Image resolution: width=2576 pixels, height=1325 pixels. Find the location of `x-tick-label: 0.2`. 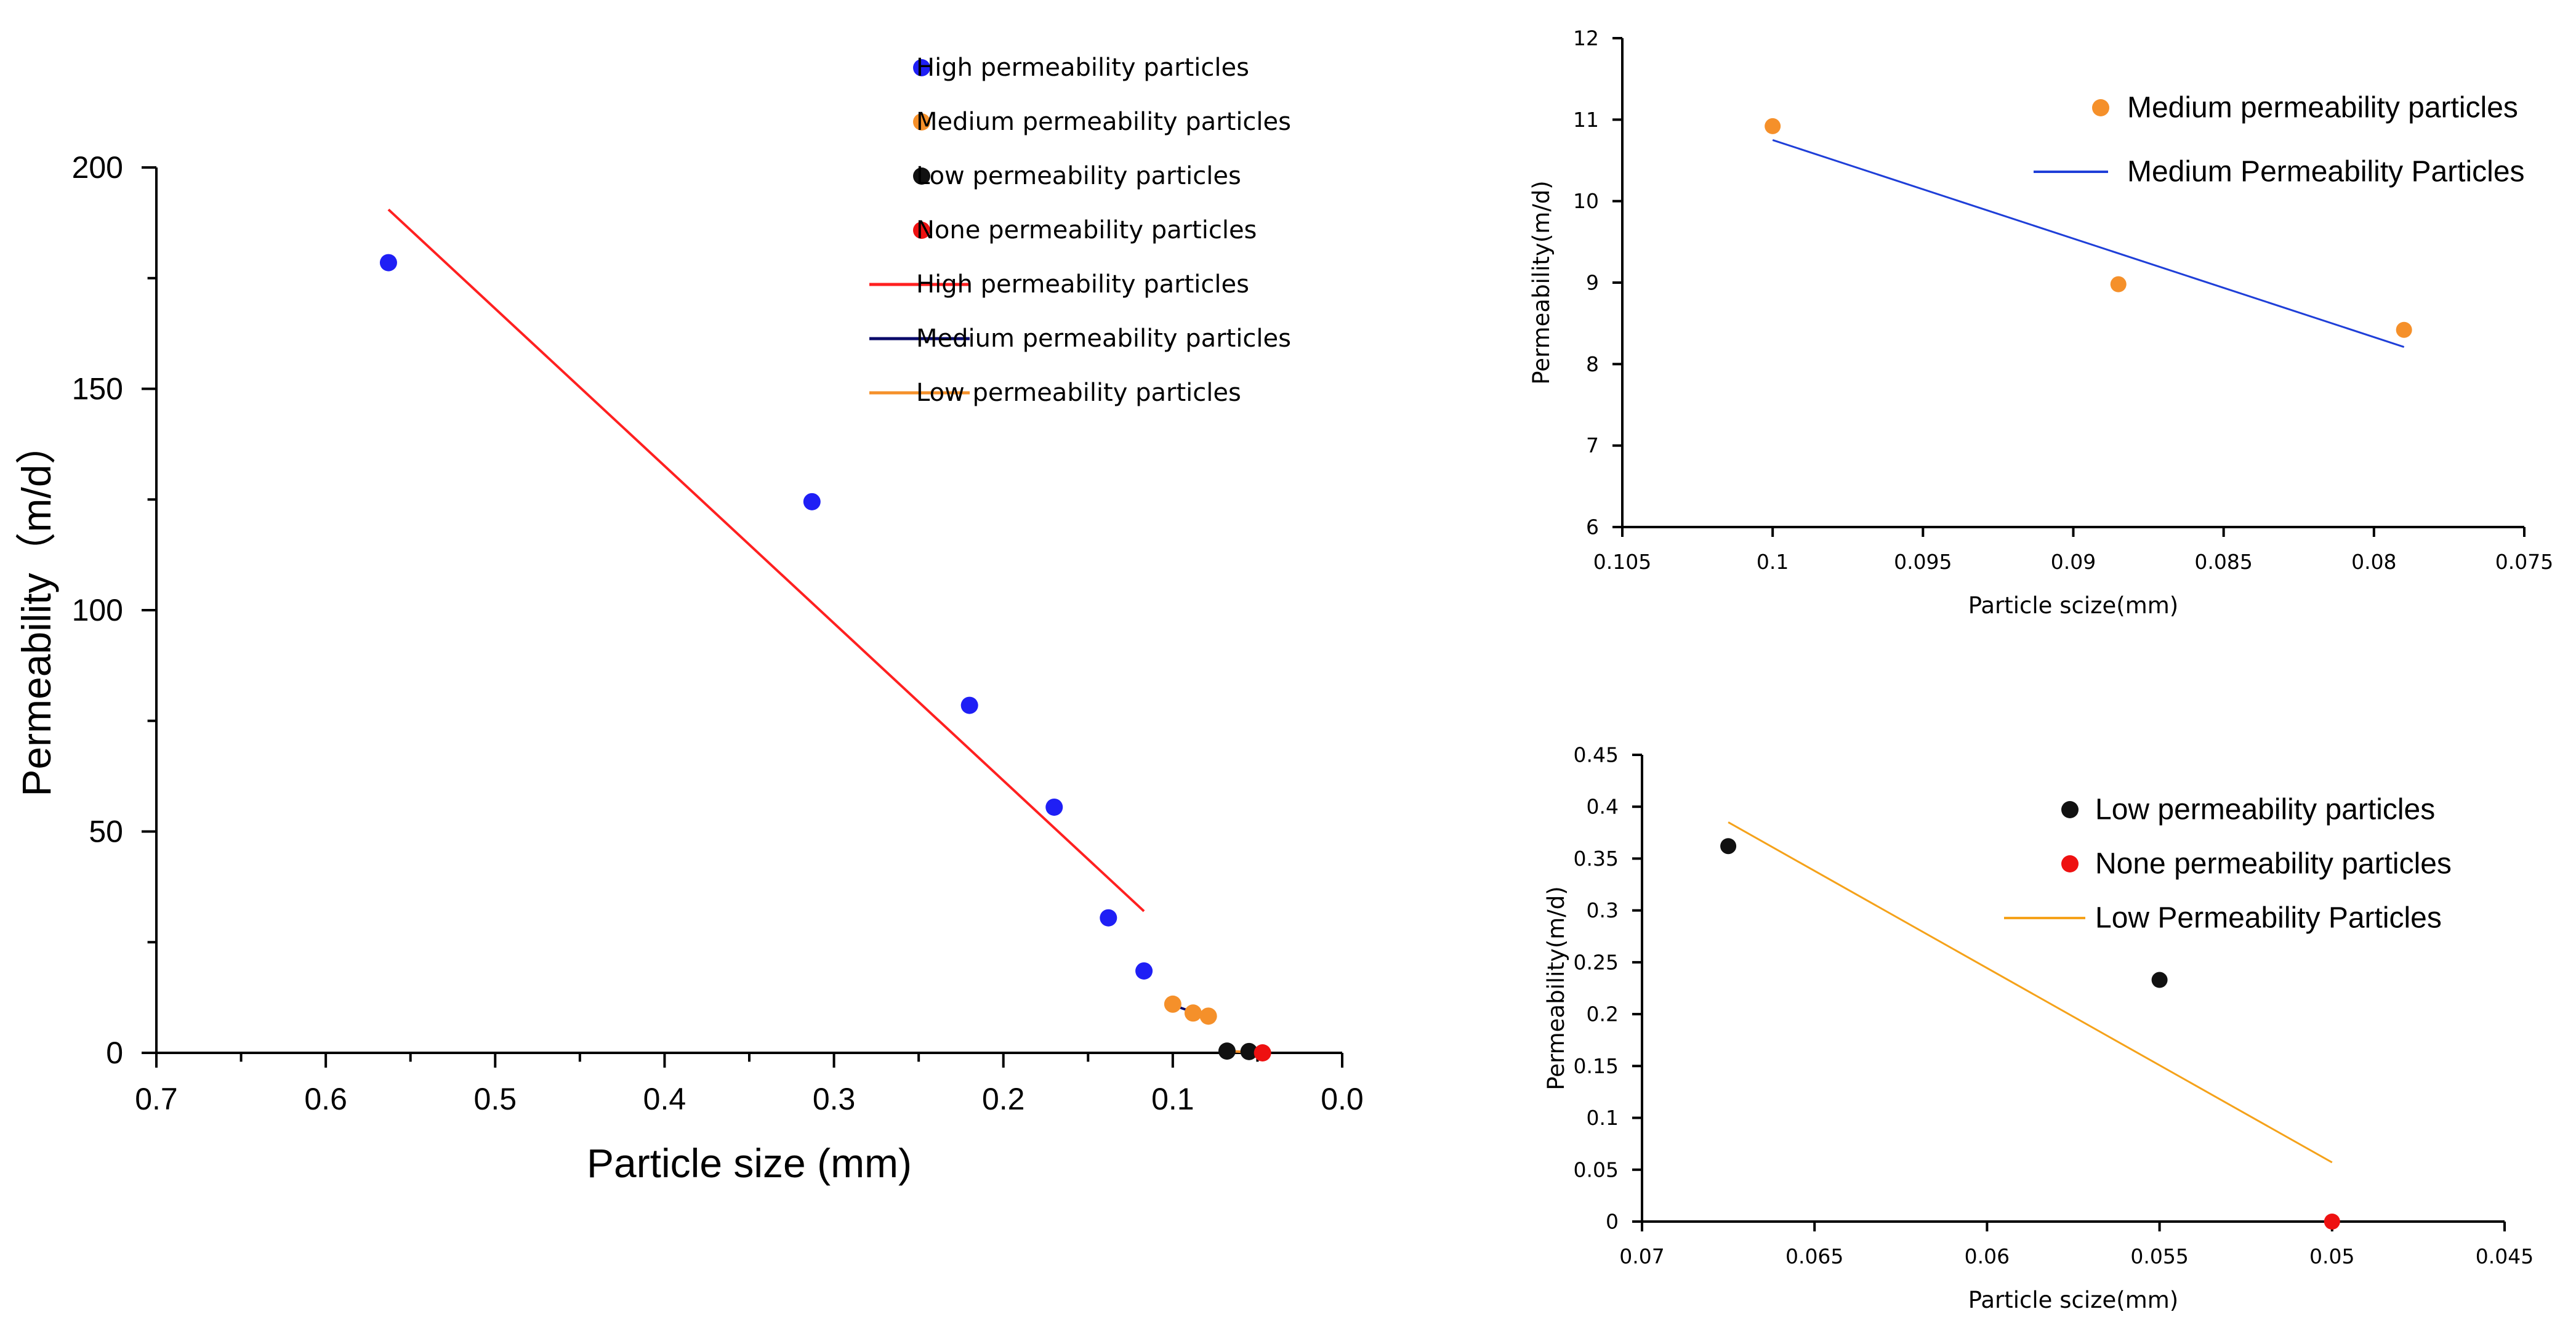

x-tick-label: 0.2 is located at coordinates (1003, 1099).